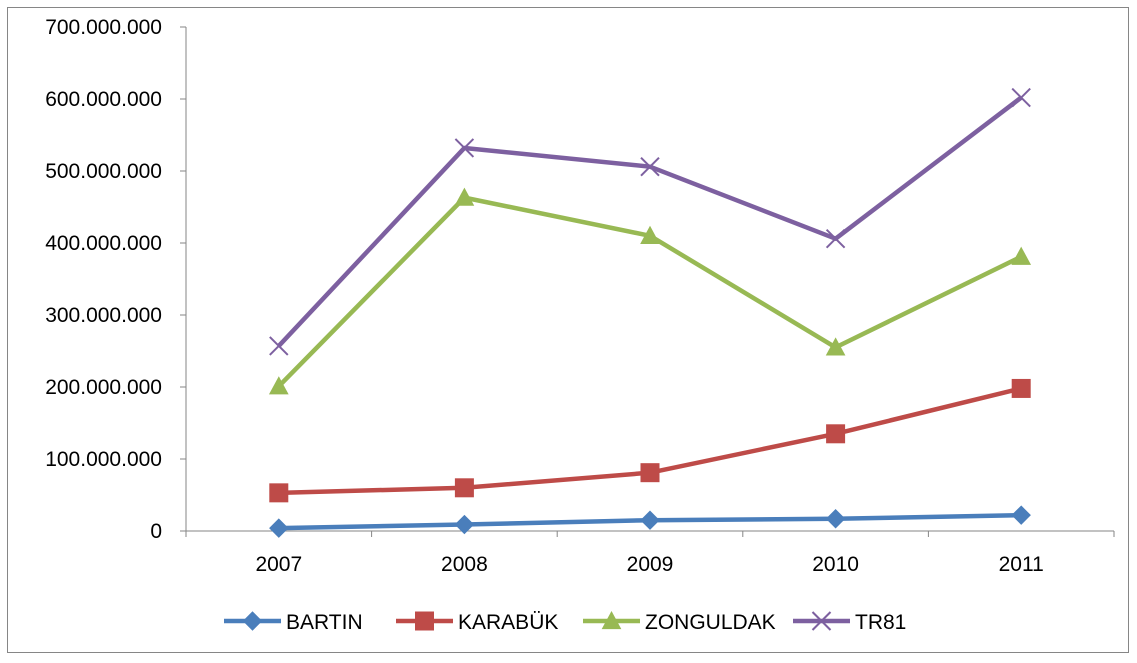  What do you see at coordinates (835, 564) in the screenshot?
I see `x-tick-label: 2010` at bounding box center [835, 564].